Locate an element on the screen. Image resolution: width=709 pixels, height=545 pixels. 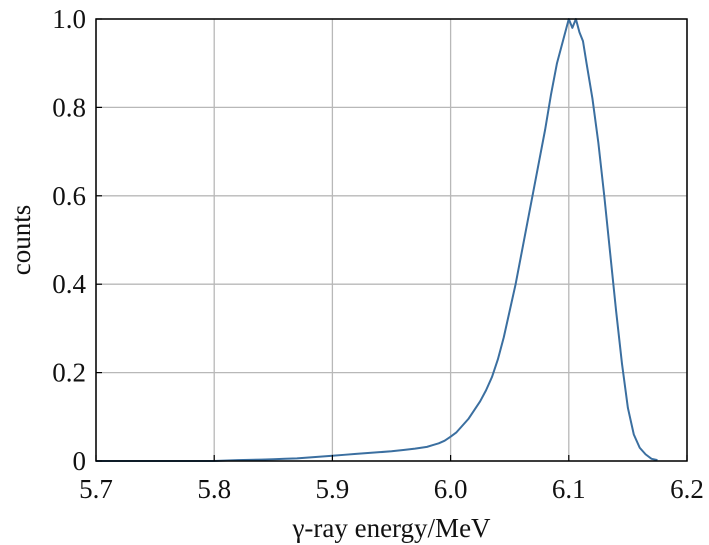
y-tick-label: 0.2 is located at coordinates (69, 373).